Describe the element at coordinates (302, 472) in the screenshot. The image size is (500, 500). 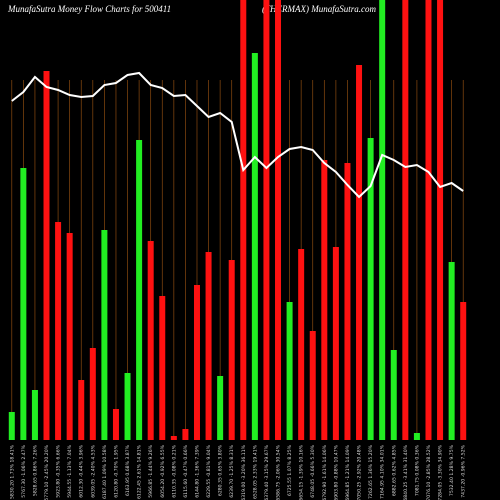
I see `x-tick-label: 6654.15 -1.39% 10.16%` at that location.